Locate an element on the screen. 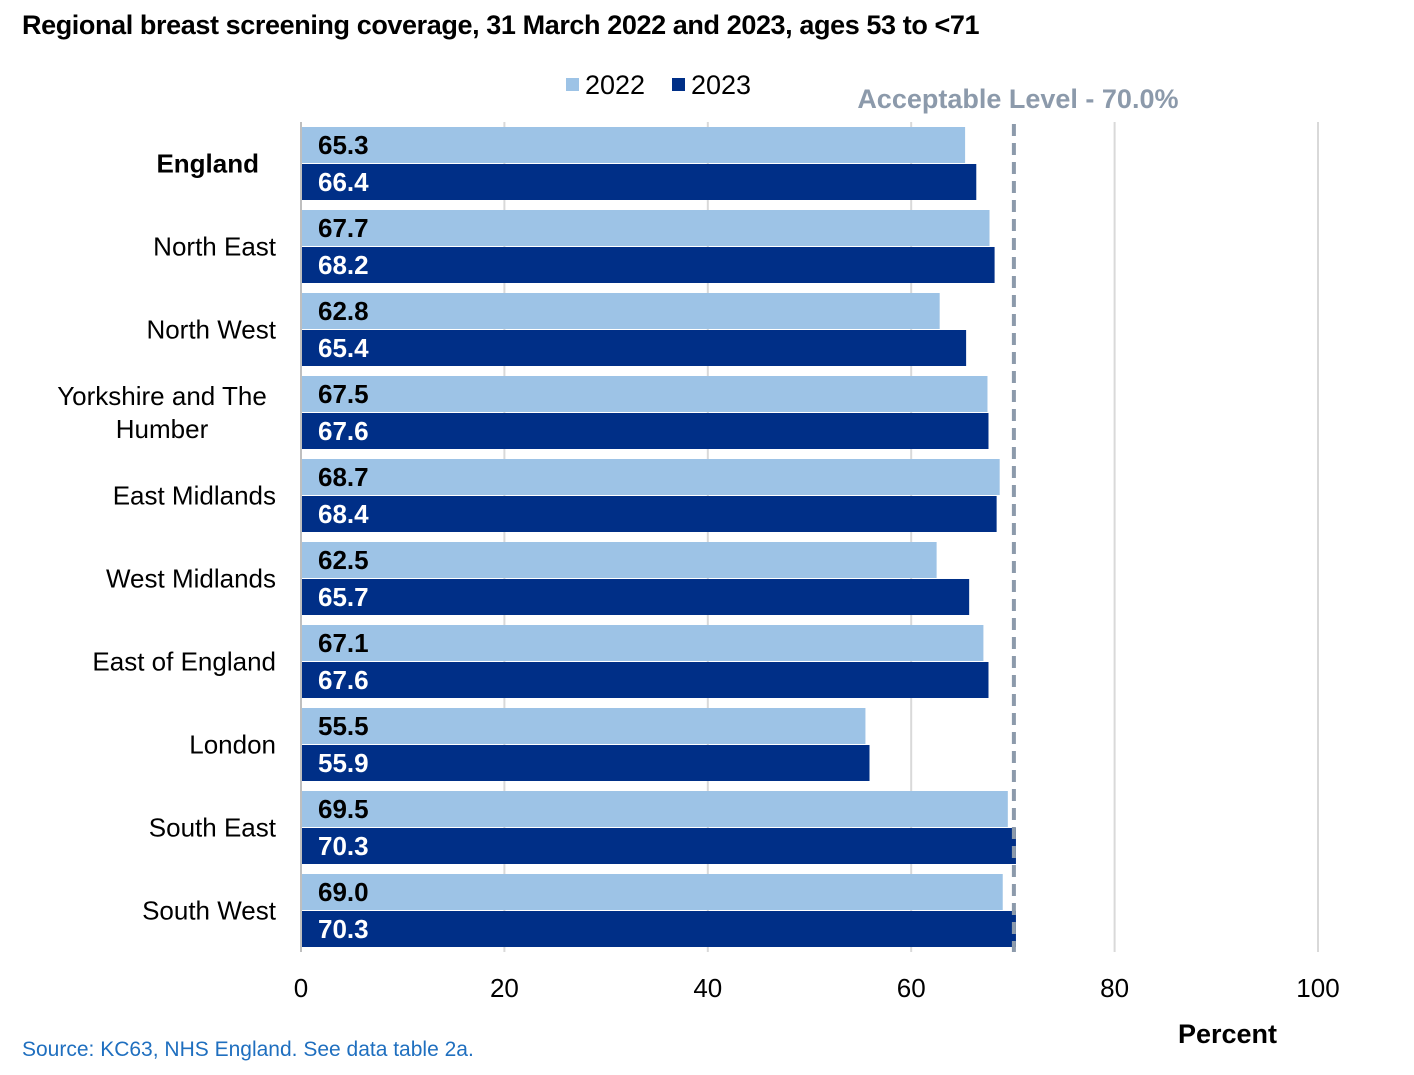 This screenshot has width=1414, height=1075. category-label: East of England is located at coordinates (184, 662).